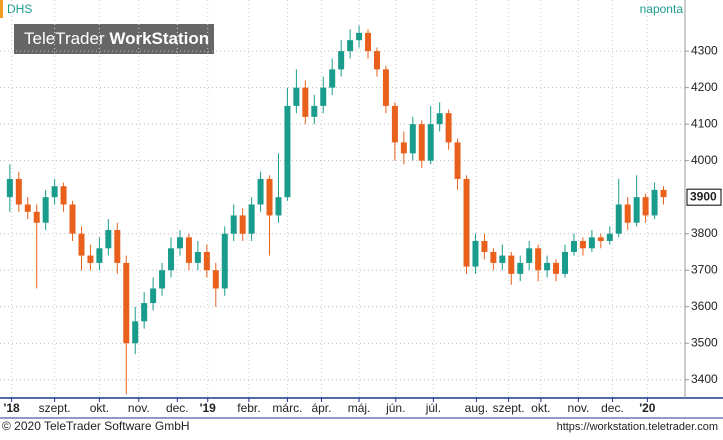 Image resolution: width=723 pixels, height=440 pixels. I want to click on x-tick-label: okt., so click(540, 408).